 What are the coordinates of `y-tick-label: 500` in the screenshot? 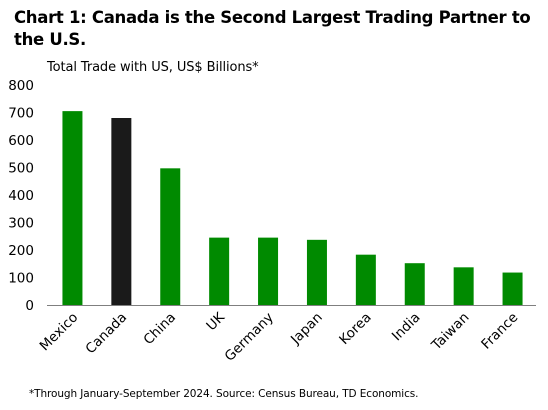 It's located at (21, 169).